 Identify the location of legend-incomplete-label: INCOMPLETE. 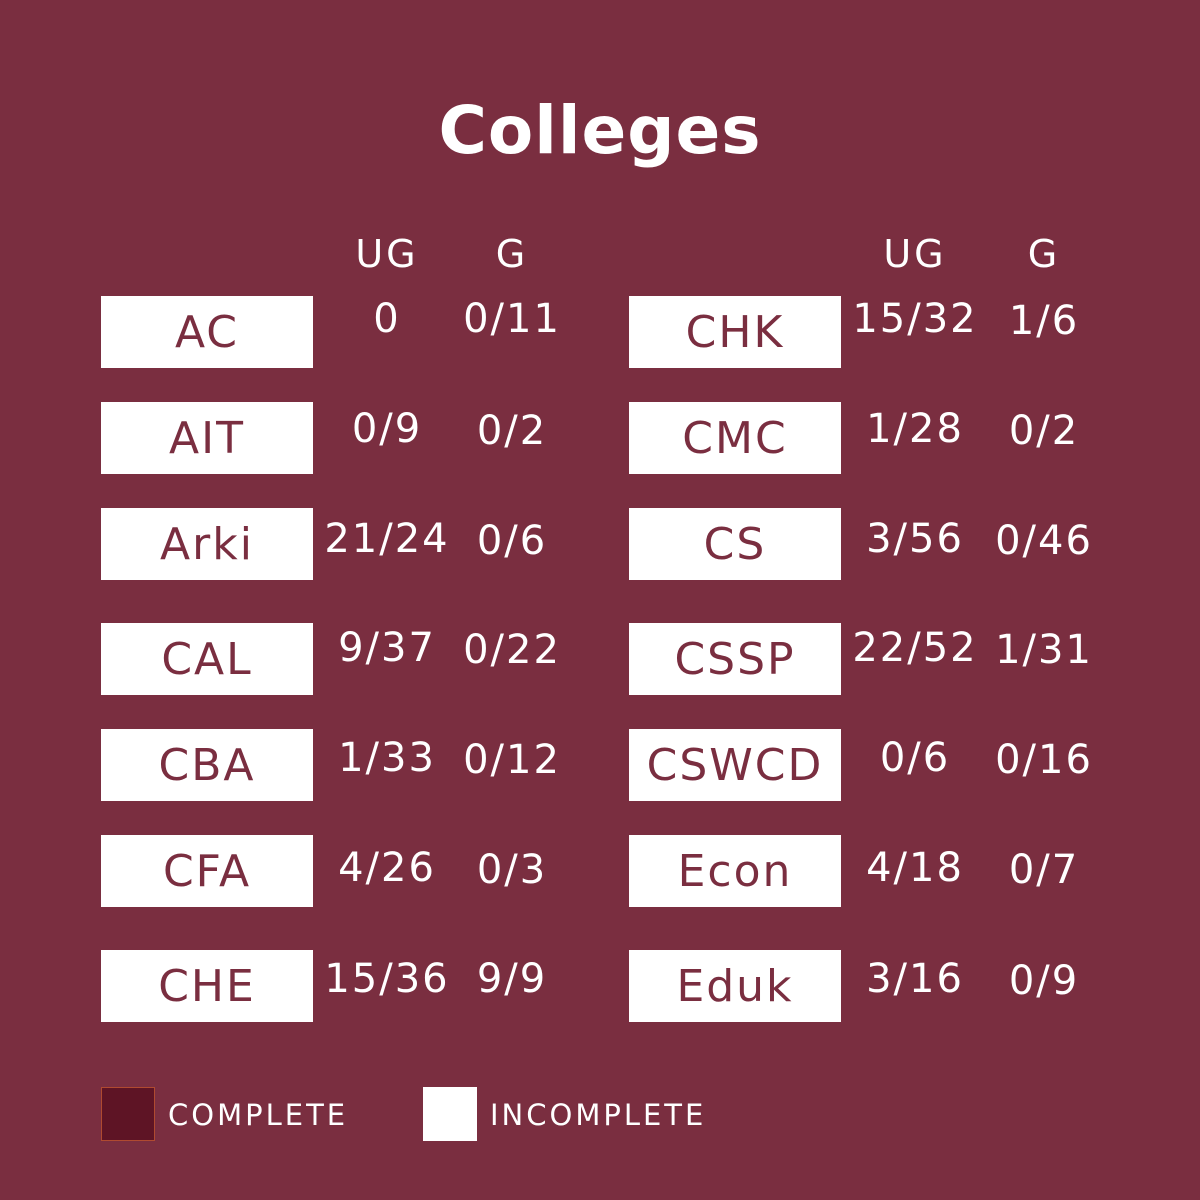
(598, 1115).